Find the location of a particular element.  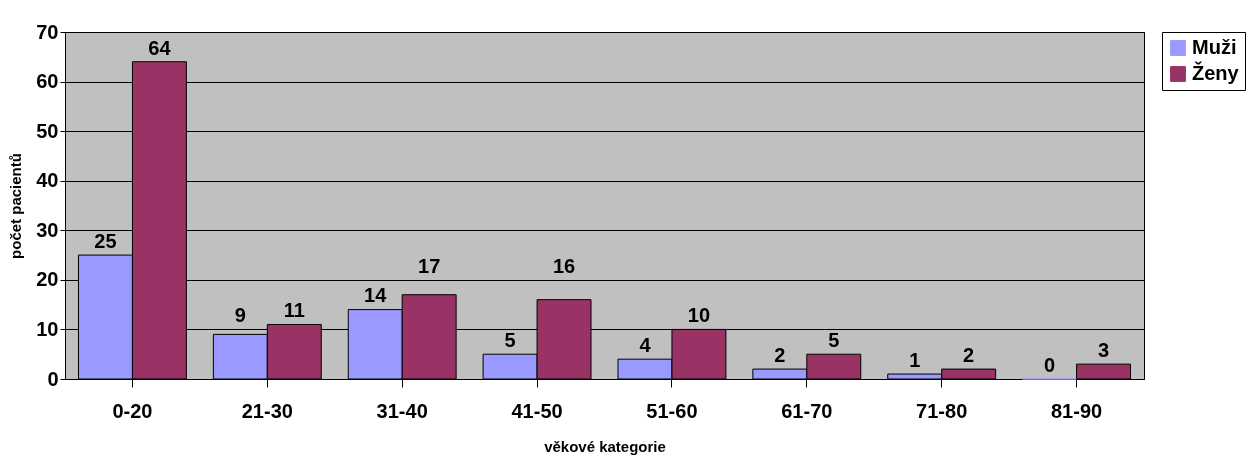

x-tick-label: 61-70 is located at coordinates (807, 410).